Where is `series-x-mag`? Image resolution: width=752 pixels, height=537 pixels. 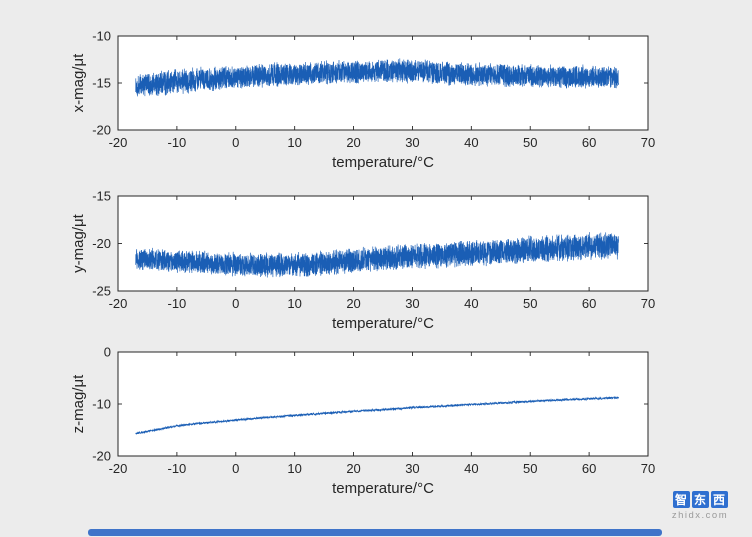 series-x-mag is located at coordinates (377, 77).